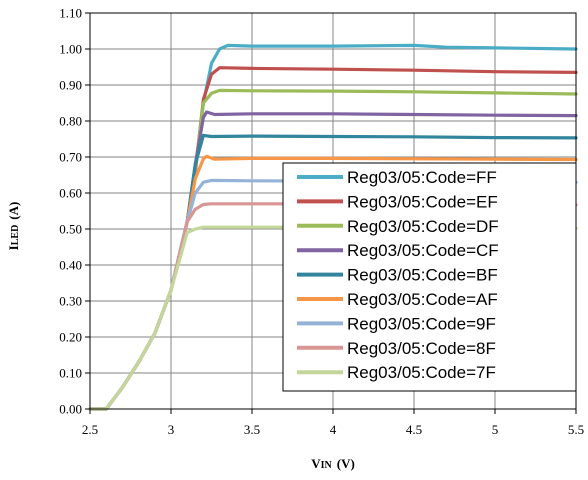 Image resolution: width=588 pixels, height=480 pixels. I want to click on y-tick-label: 1.00, so click(70, 49).